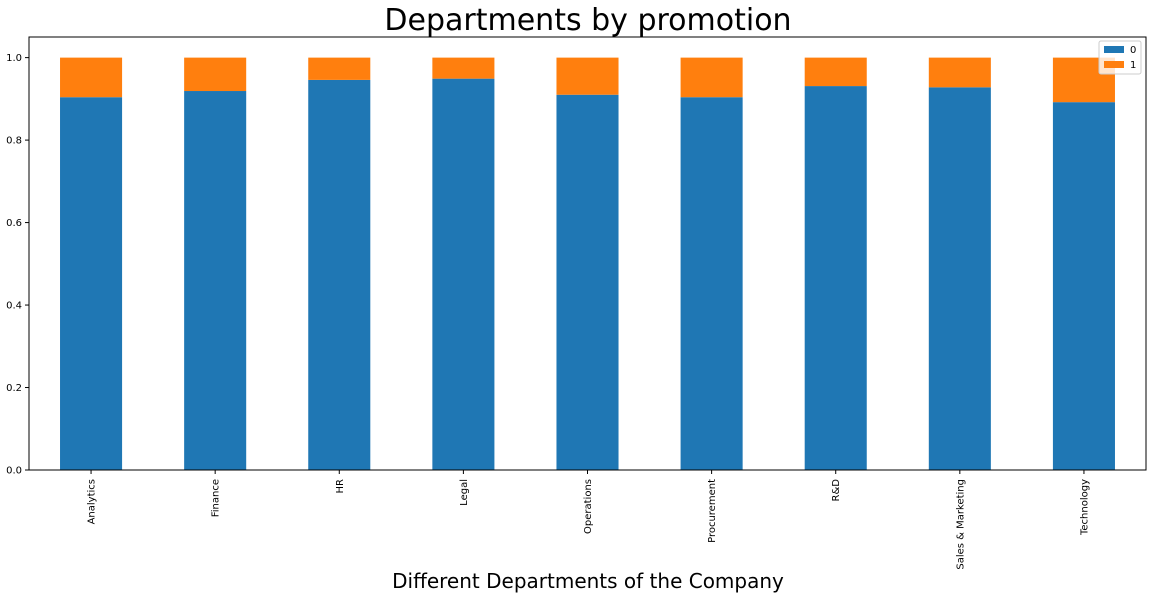 This screenshot has width=1153, height=598. I want to click on x-tick-label: Finance, so click(216, 498).